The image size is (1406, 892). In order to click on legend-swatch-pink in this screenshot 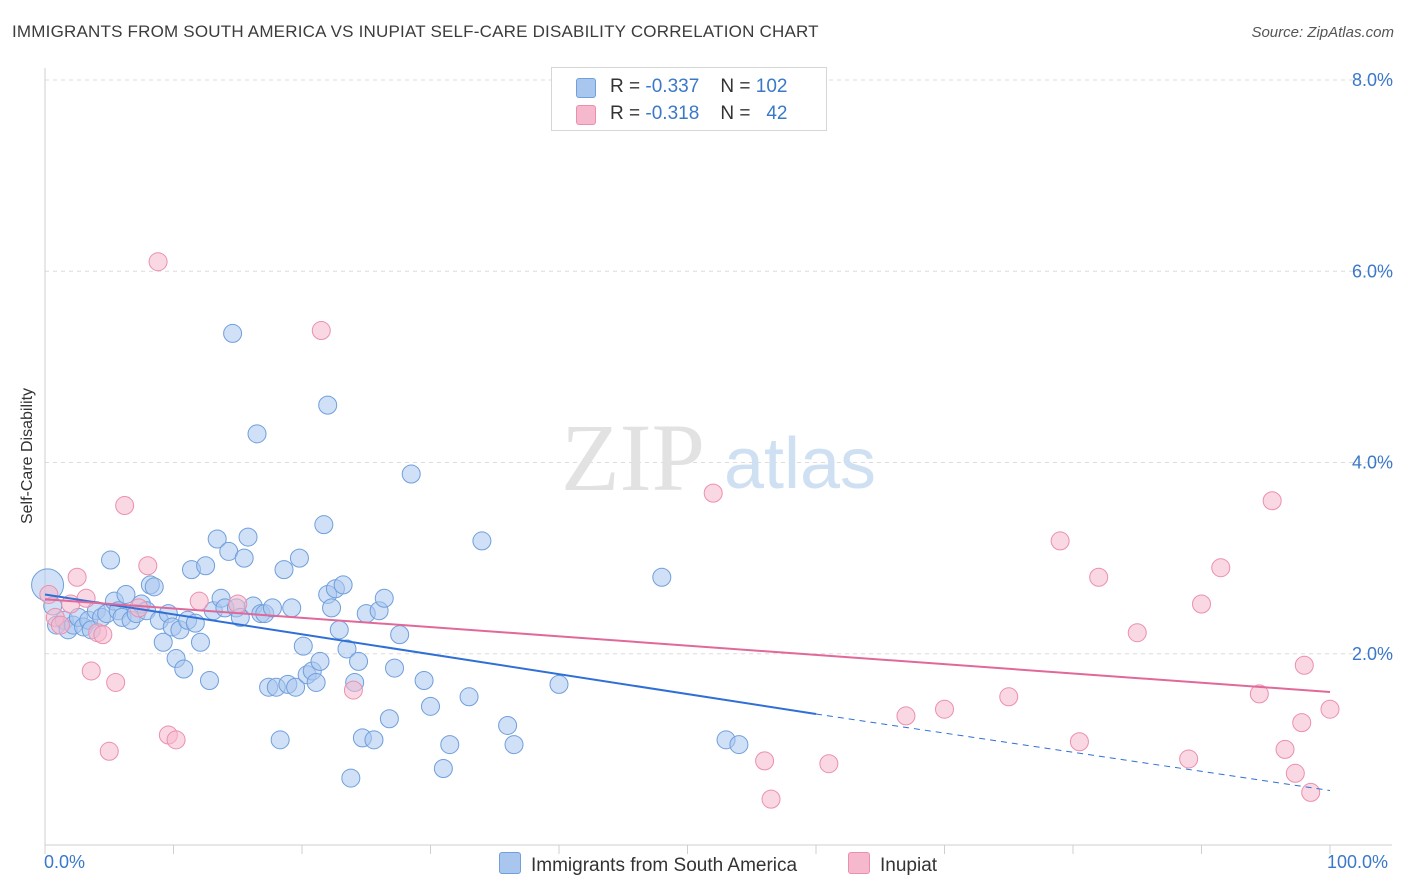, I will do `click(586, 115)`.